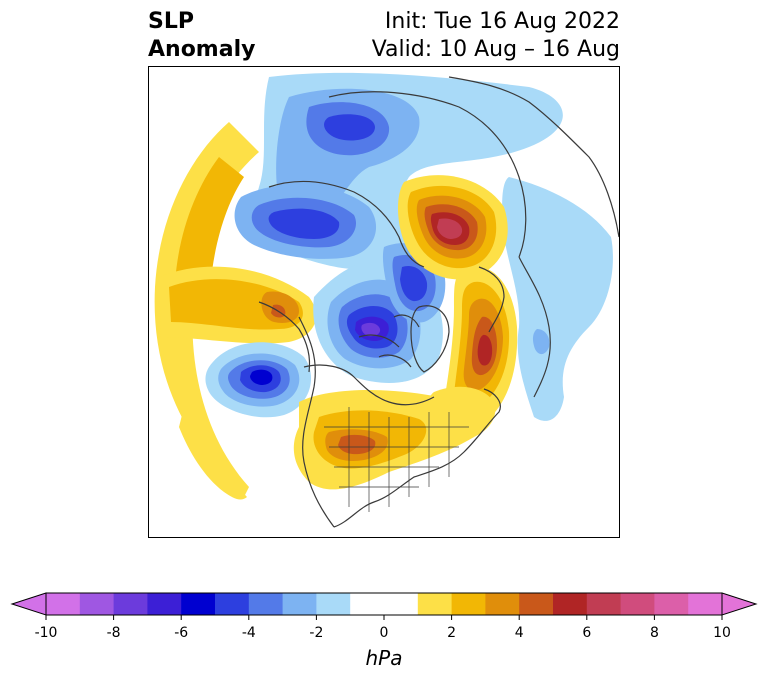  Describe the element at coordinates (181, 633) in the screenshot. I see `colorbar-tick-label: -6` at that location.